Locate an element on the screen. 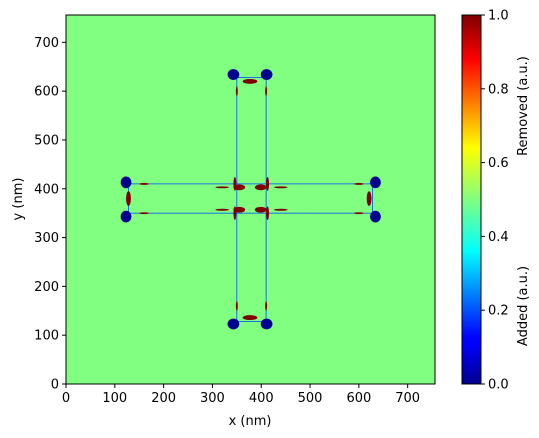 The width and height of the screenshot is (539, 438). y-tick-label: 100 is located at coordinates (46, 336).